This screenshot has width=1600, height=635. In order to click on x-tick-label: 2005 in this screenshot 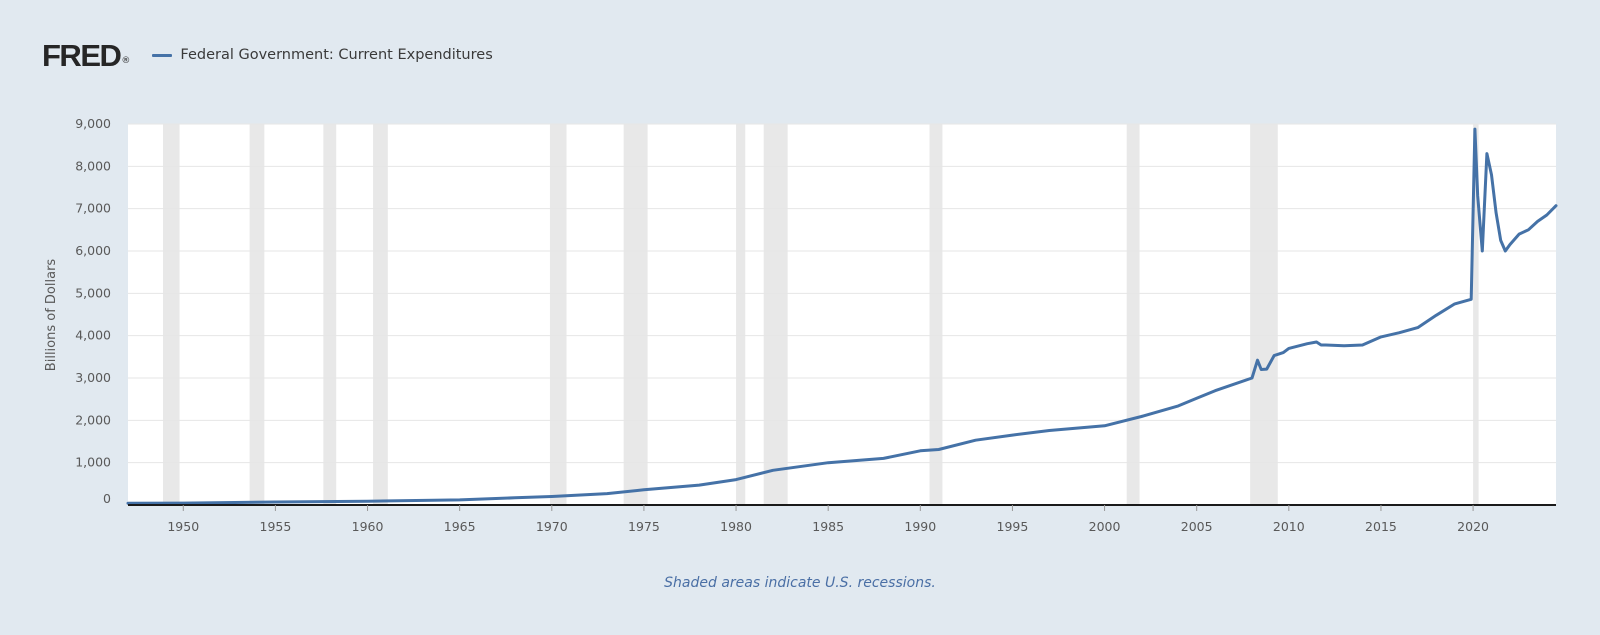, I will do `click(1197, 526)`.